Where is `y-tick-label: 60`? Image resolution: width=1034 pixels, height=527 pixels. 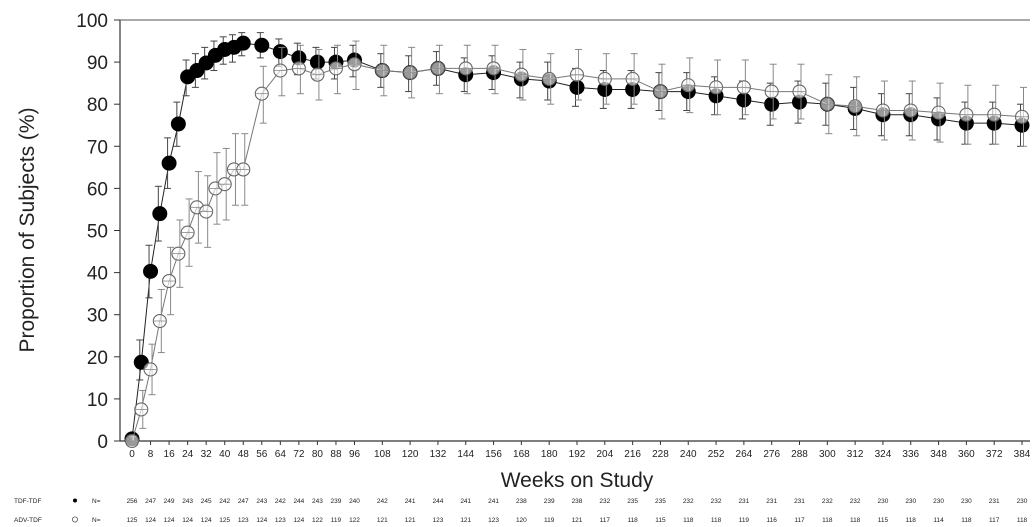 y-tick-label: 60 is located at coordinates (97, 189).